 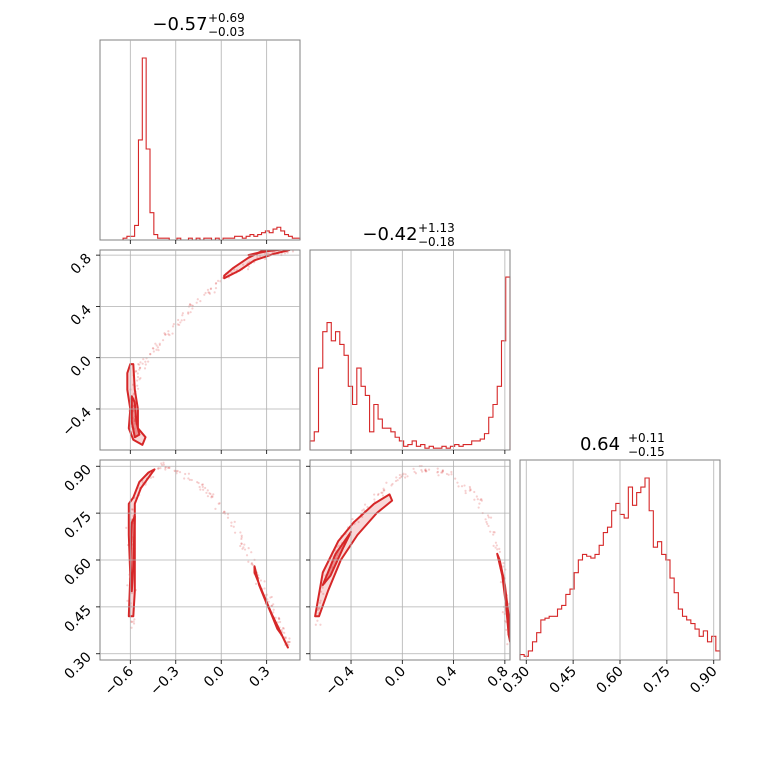 What do you see at coordinates (389, 234) in the screenshot?
I see `param-title-median: −0.42` at bounding box center [389, 234].